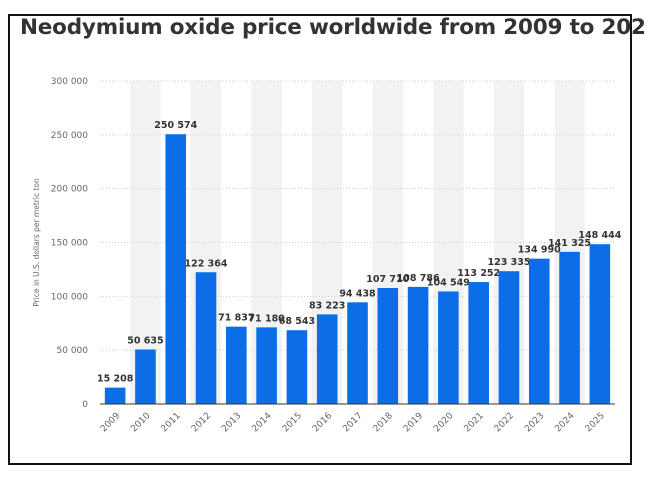  Describe the element at coordinates (599, 235) in the screenshot. I see `bar-value-label: 148 444` at that location.